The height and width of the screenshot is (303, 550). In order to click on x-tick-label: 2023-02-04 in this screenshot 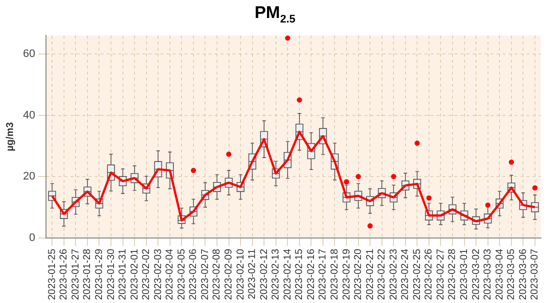, I will do `click(170, 274)`.